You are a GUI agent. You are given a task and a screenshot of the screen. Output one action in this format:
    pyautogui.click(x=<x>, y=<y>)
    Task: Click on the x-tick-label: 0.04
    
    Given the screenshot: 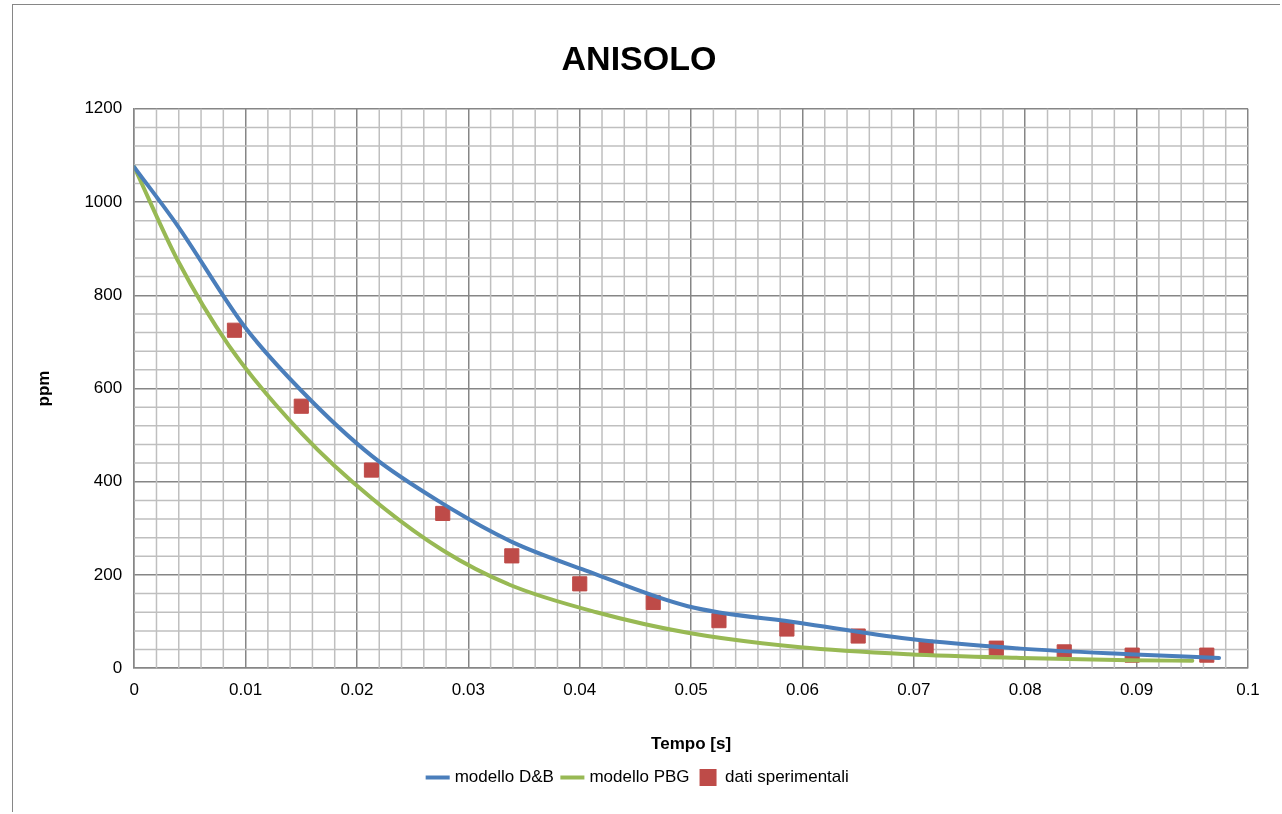 What is the action you would take?
    pyautogui.click(x=580, y=690)
    